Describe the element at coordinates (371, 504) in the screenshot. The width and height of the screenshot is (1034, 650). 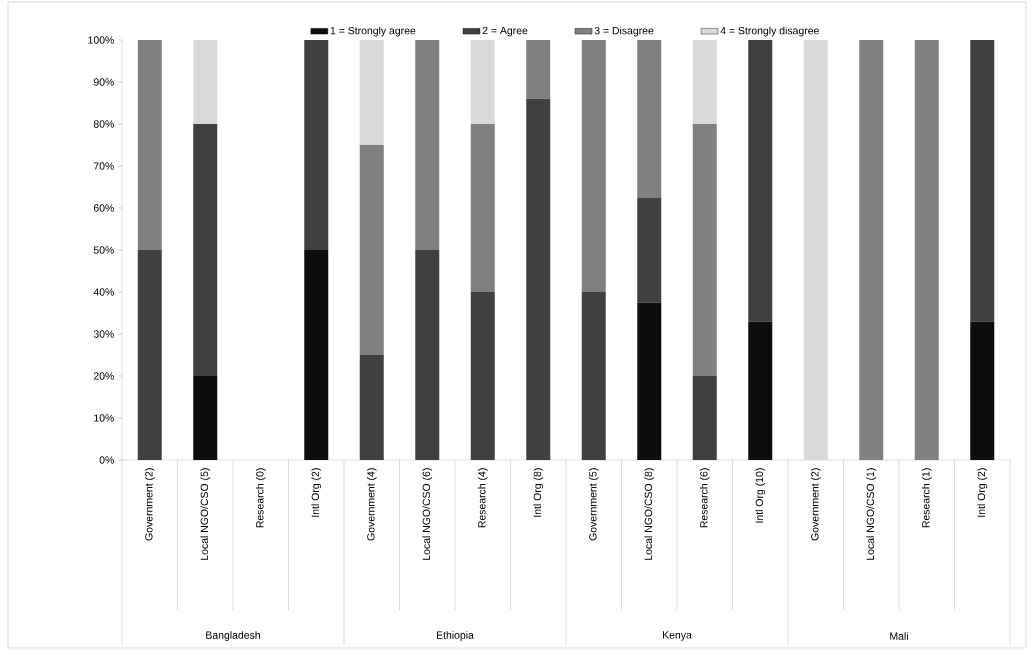
I see `x-tick-label: Government (4)` at that location.